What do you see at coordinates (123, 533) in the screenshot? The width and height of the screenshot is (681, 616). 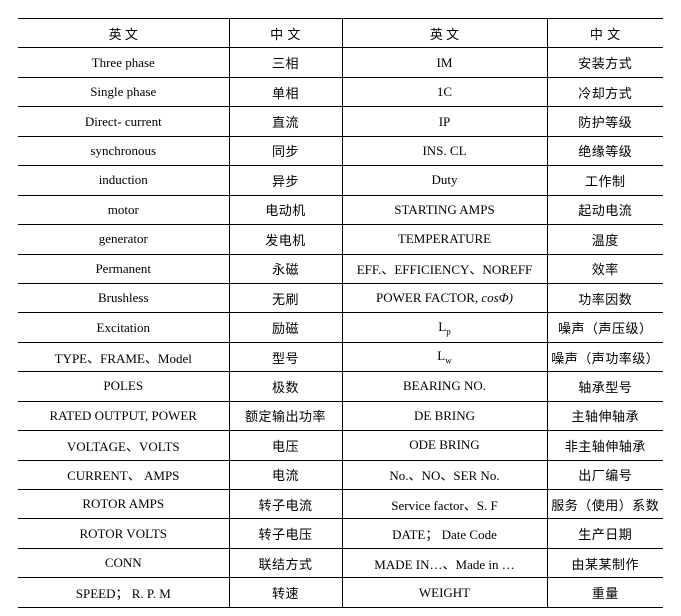 I see `term-text: ROTOR VOLTS` at bounding box center [123, 533].